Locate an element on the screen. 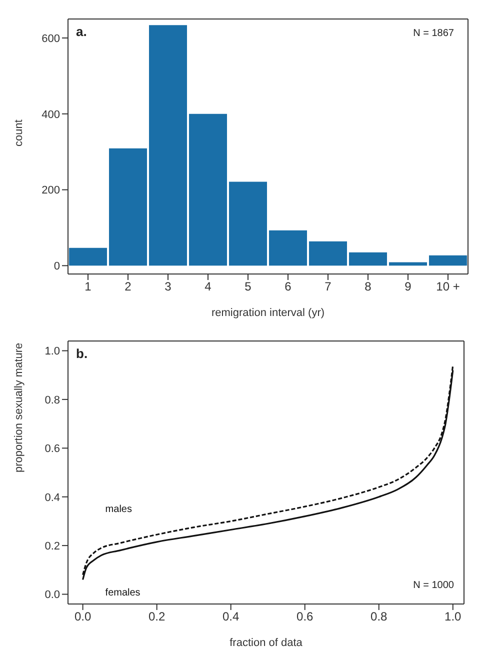 The height and width of the screenshot is (666, 485). annotation: N = 1867 is located at coordinates (433, 33).